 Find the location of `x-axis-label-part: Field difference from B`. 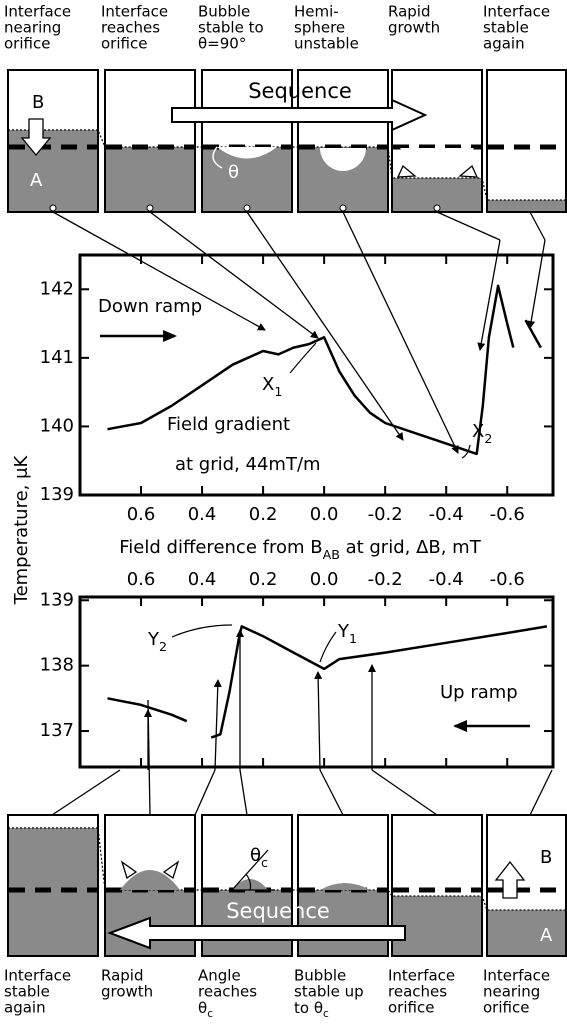

x-axis-label-part: Field difference from B is located at coordinates (220, 547).